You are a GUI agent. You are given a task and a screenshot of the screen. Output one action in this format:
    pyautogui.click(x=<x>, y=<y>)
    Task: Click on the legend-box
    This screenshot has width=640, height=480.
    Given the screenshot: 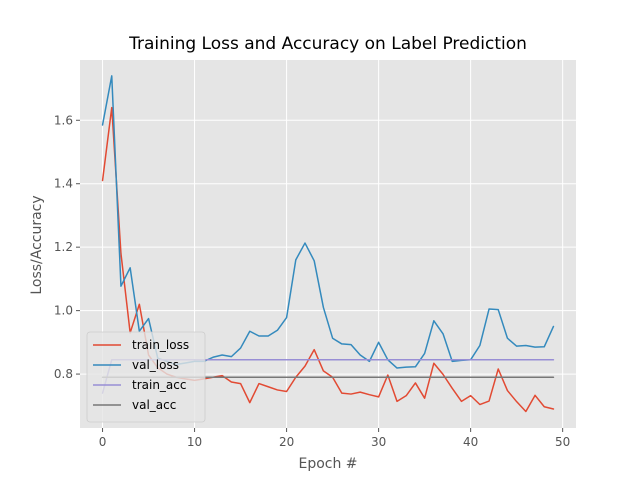 What is the action you would take?
    pyautogui.click(x=146, y=377)
    